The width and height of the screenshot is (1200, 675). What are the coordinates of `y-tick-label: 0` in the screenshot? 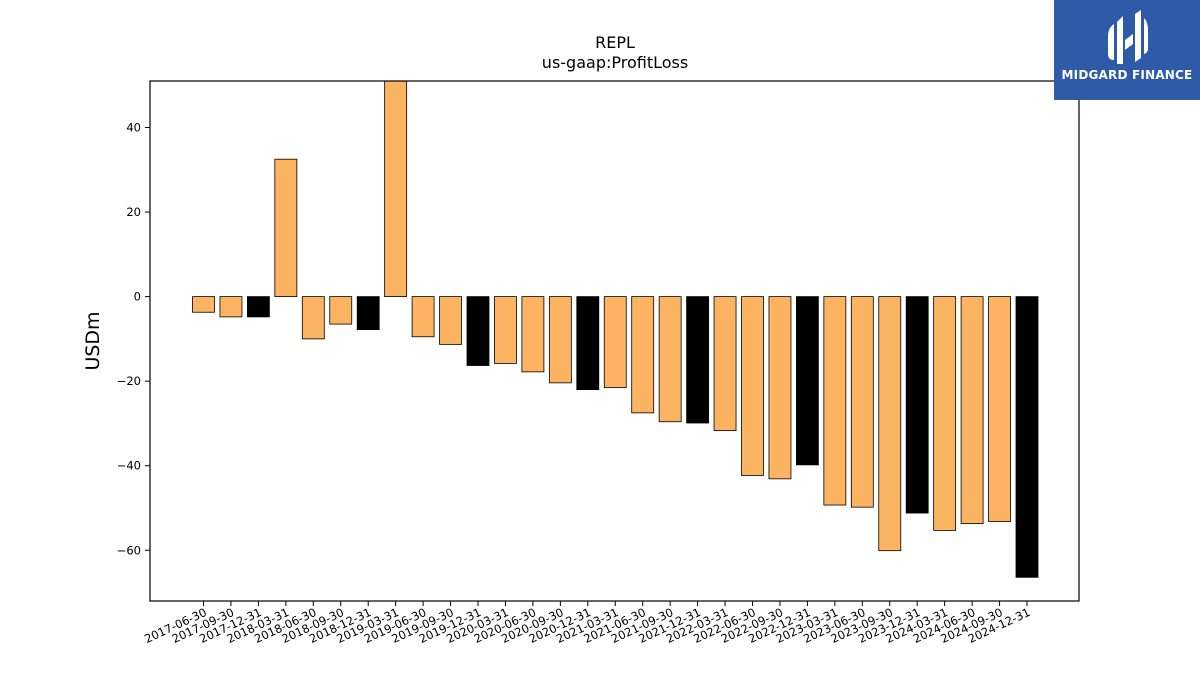 It's located at (137, 297).